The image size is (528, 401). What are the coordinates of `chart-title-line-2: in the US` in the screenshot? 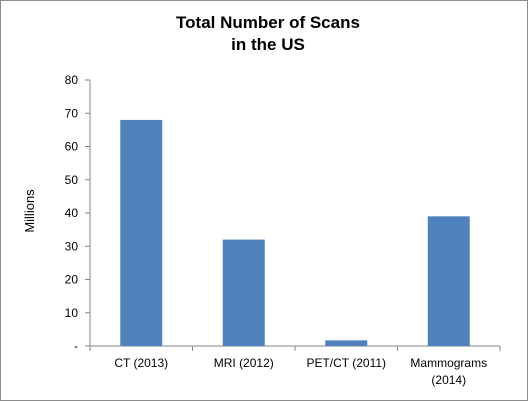 It's located at (268, 44).